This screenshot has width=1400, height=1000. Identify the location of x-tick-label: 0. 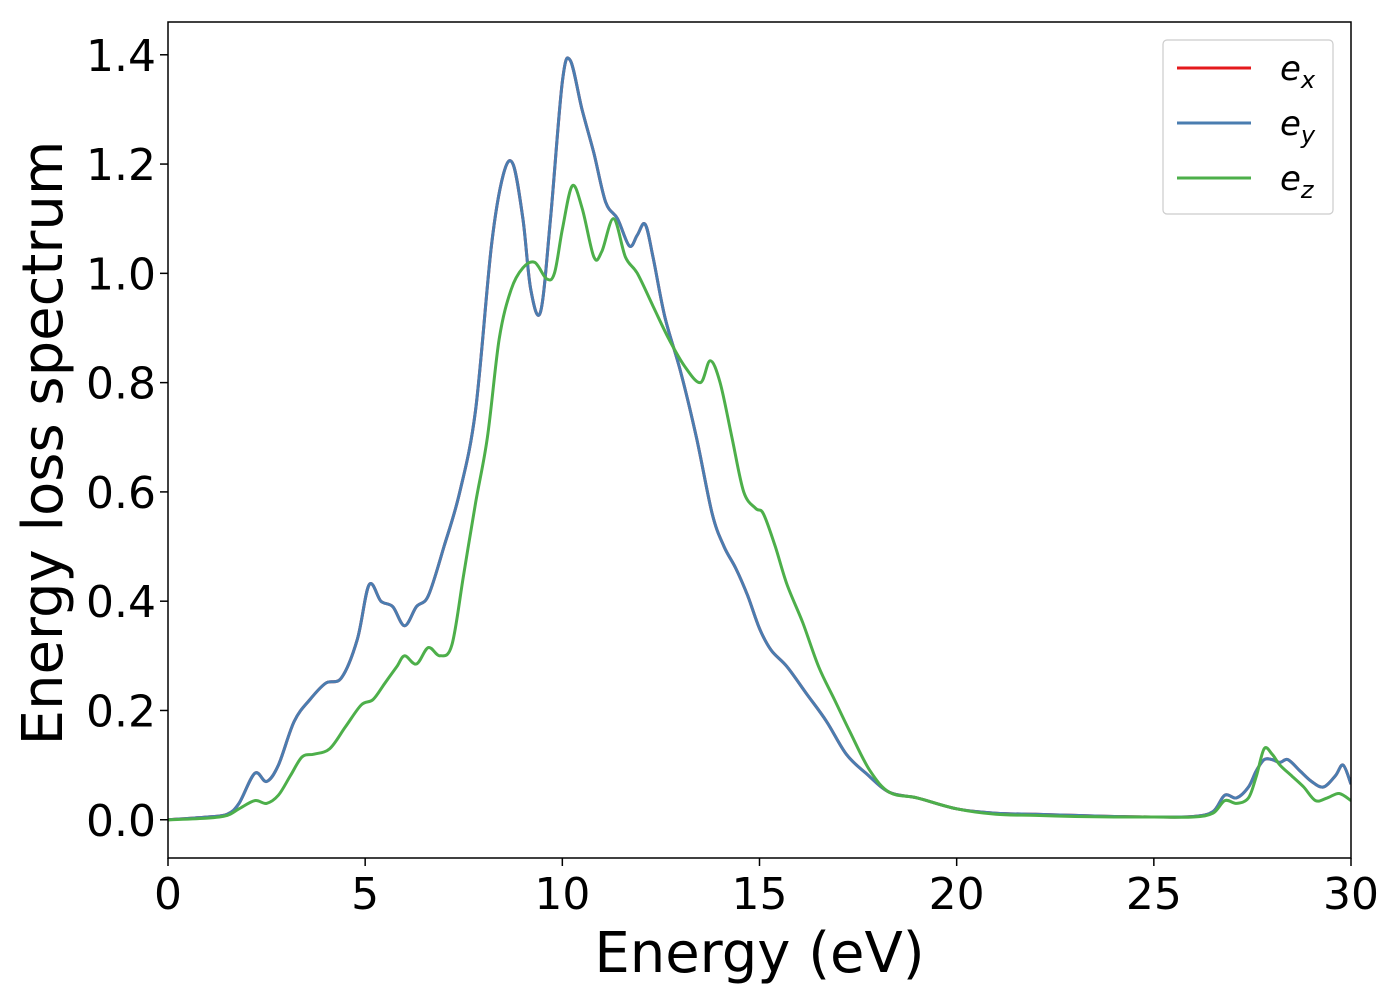
(168, 894).